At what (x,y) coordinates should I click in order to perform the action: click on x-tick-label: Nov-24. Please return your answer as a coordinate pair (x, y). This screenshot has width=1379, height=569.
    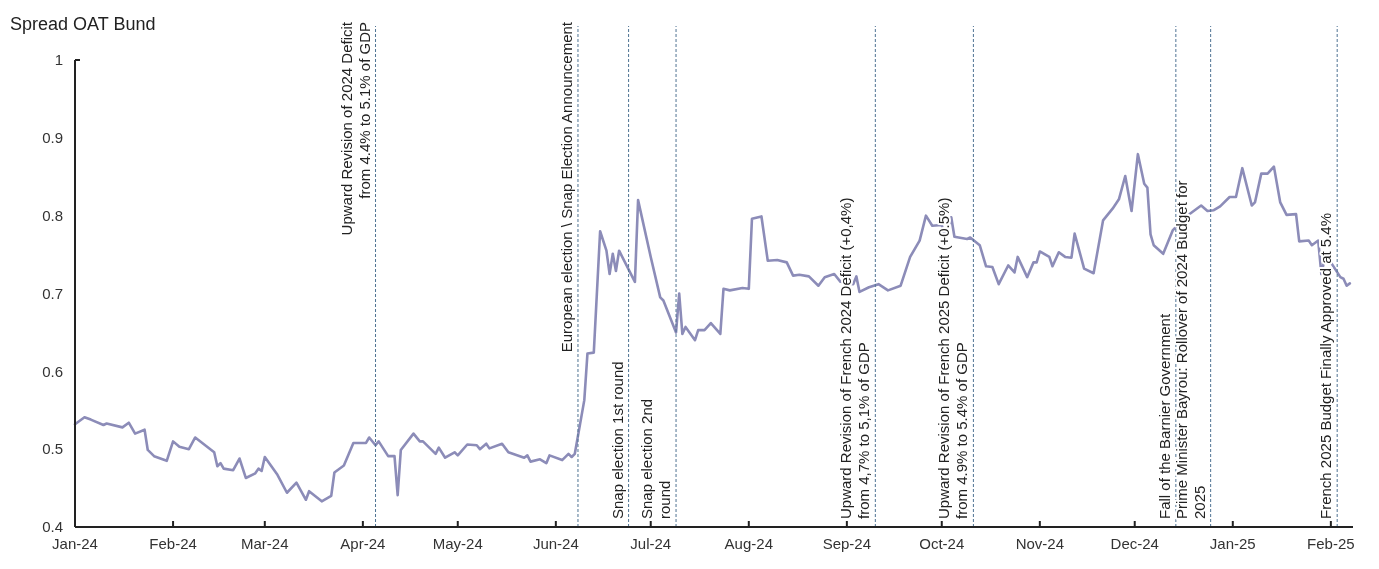
    Looking at the image, I should click on (1040, 543).